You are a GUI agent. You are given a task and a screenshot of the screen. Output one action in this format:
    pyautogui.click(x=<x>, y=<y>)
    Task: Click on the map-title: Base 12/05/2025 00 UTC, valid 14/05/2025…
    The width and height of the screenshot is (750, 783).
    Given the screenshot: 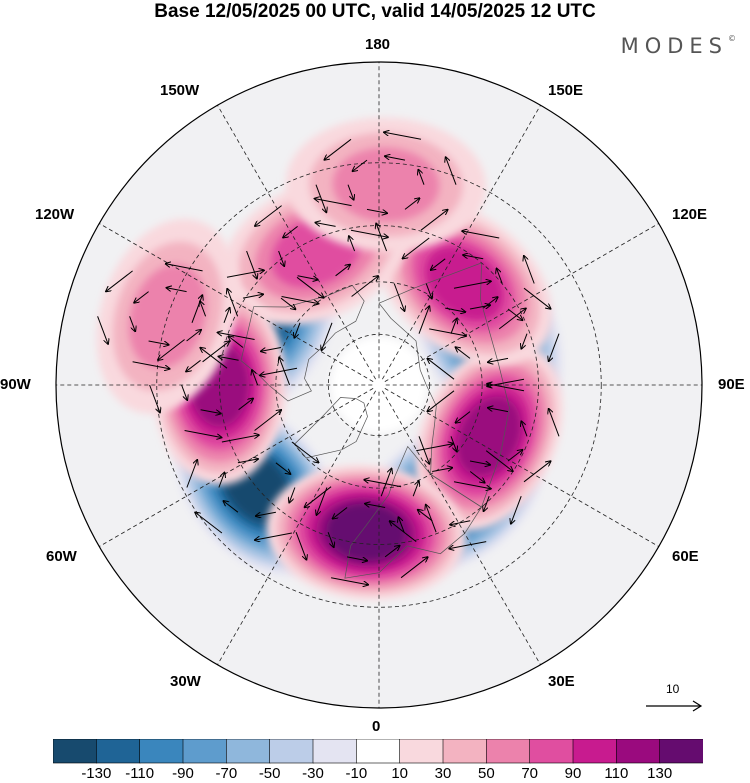 What is the action you would take?
    pyautogui.click(x=375, y=11)
    